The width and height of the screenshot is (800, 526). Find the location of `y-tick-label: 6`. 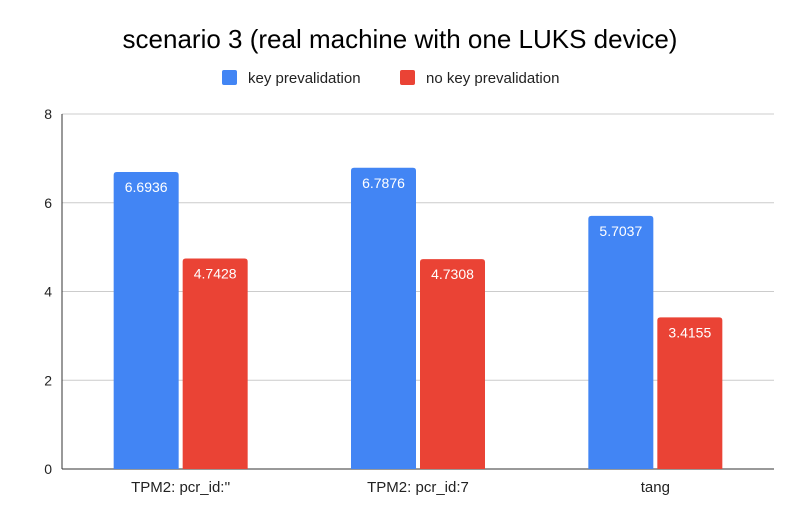

y-tick-label: 6 is located at coordinates (48, 203).